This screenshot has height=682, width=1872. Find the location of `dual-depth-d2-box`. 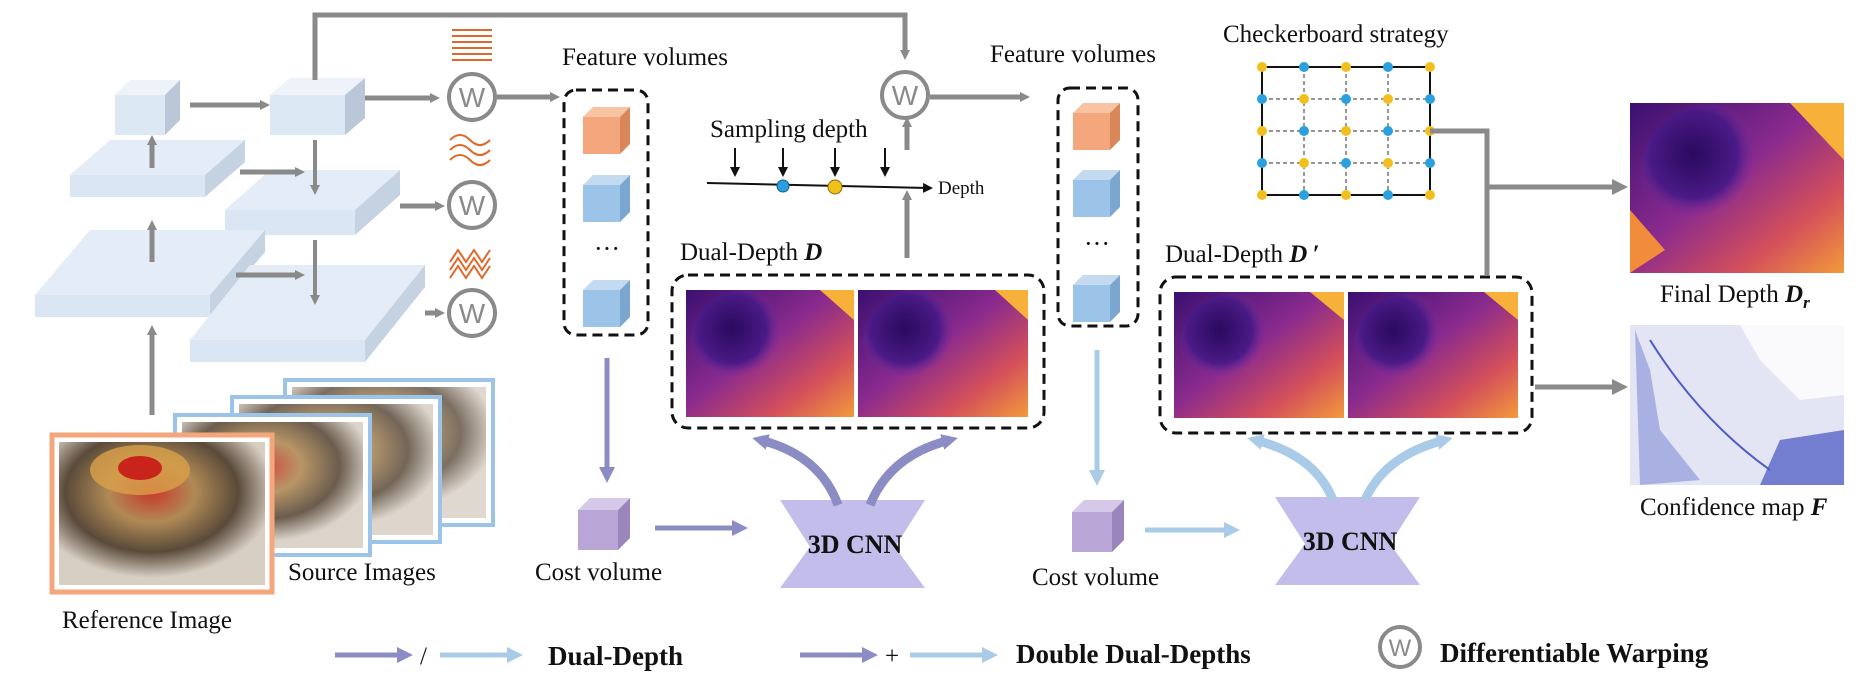

dual-depth-d2-box is located at coordinates (1346, 355).